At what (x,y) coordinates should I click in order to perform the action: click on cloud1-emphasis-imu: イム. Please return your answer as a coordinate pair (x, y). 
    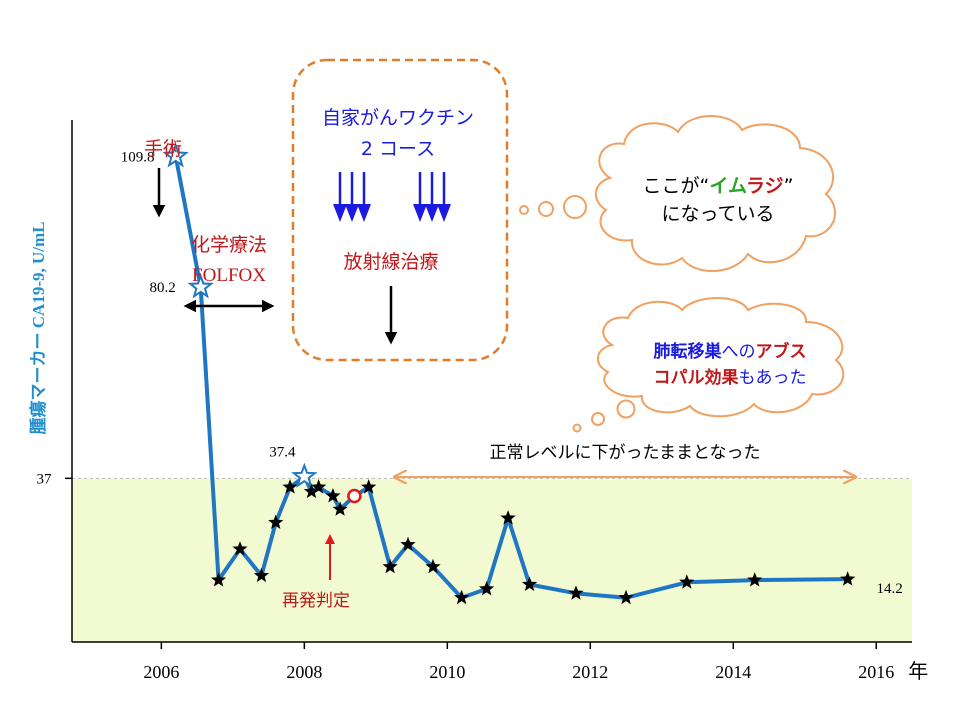
    Looking at the image, I should click on (728, 186).